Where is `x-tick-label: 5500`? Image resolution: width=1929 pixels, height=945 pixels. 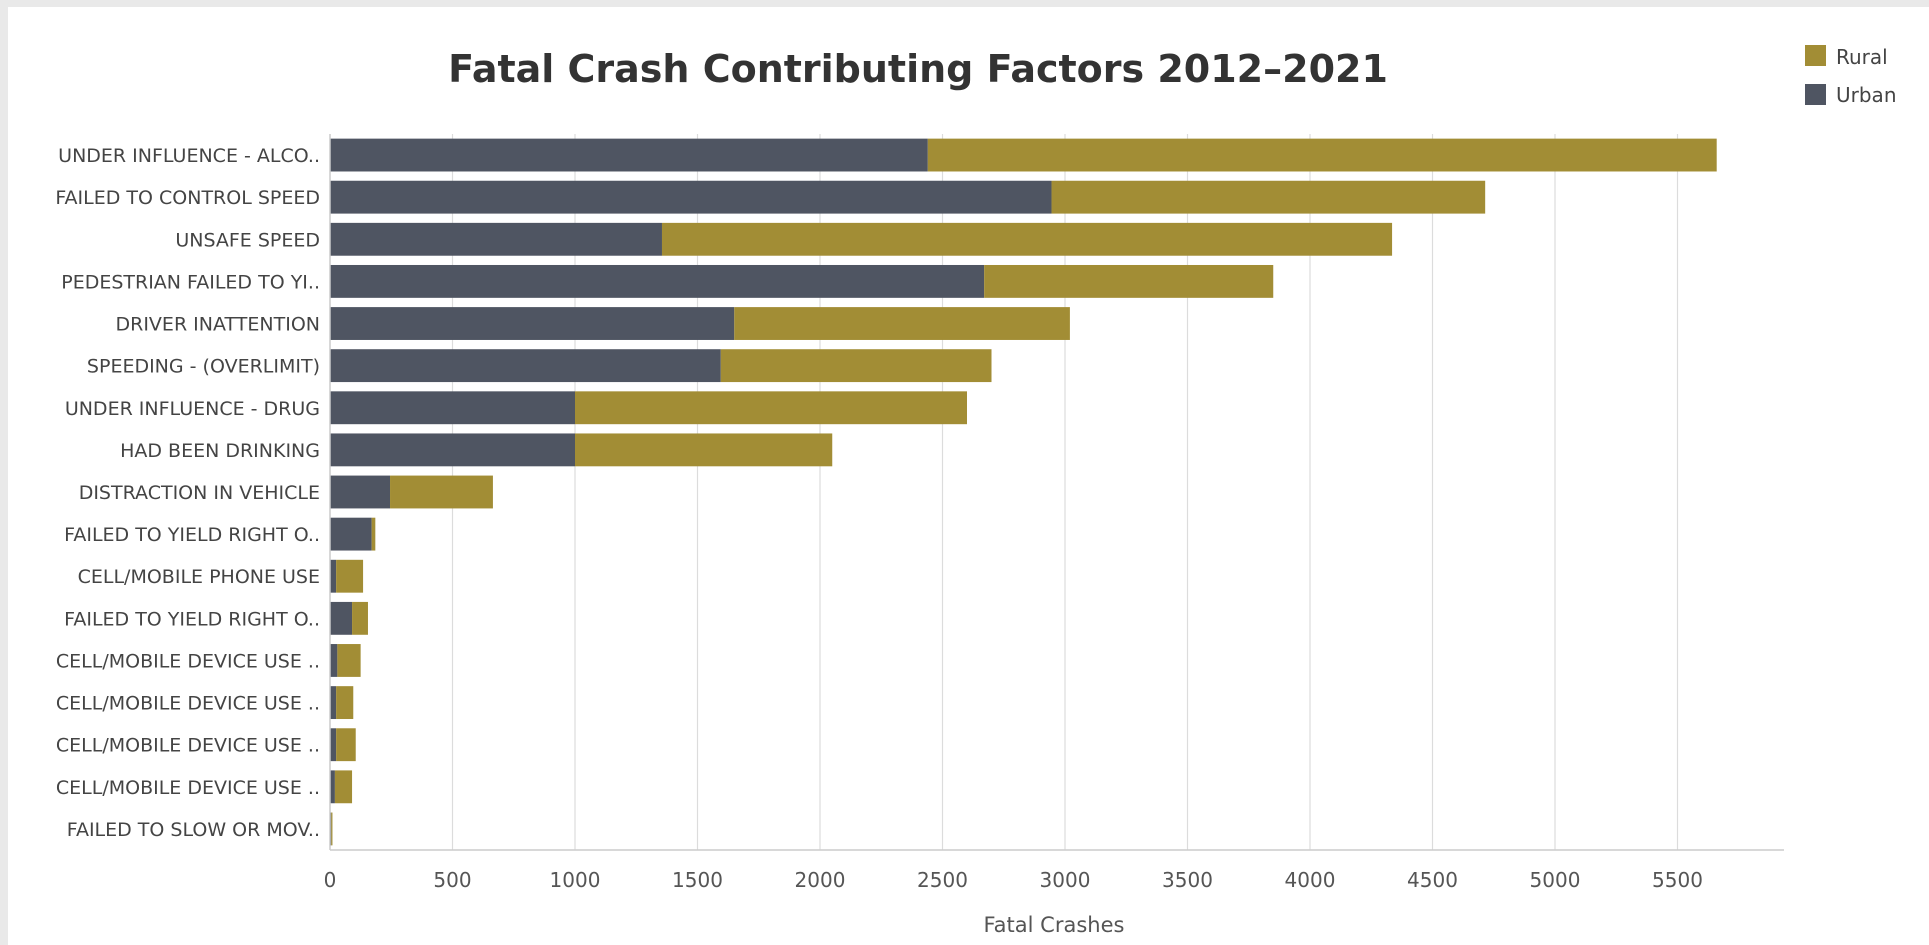
x-tick-label: 5500 is located at coordinates (1677, 880).